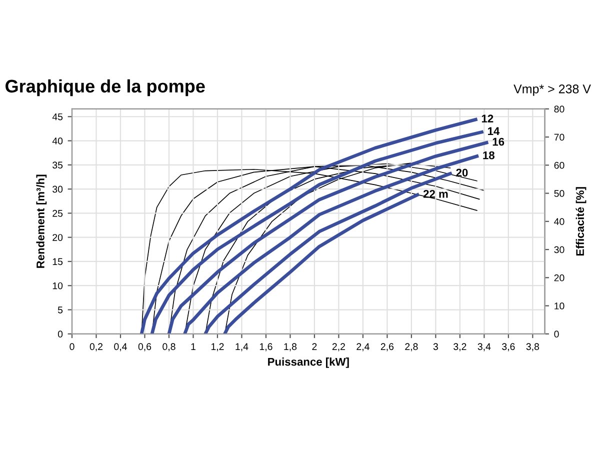 Image resolution: width=600 pixels, height=450 pixels. Describe the element at coordinates (57, 213) in the screenshot. I see `y-tick-label: 25` at that location.